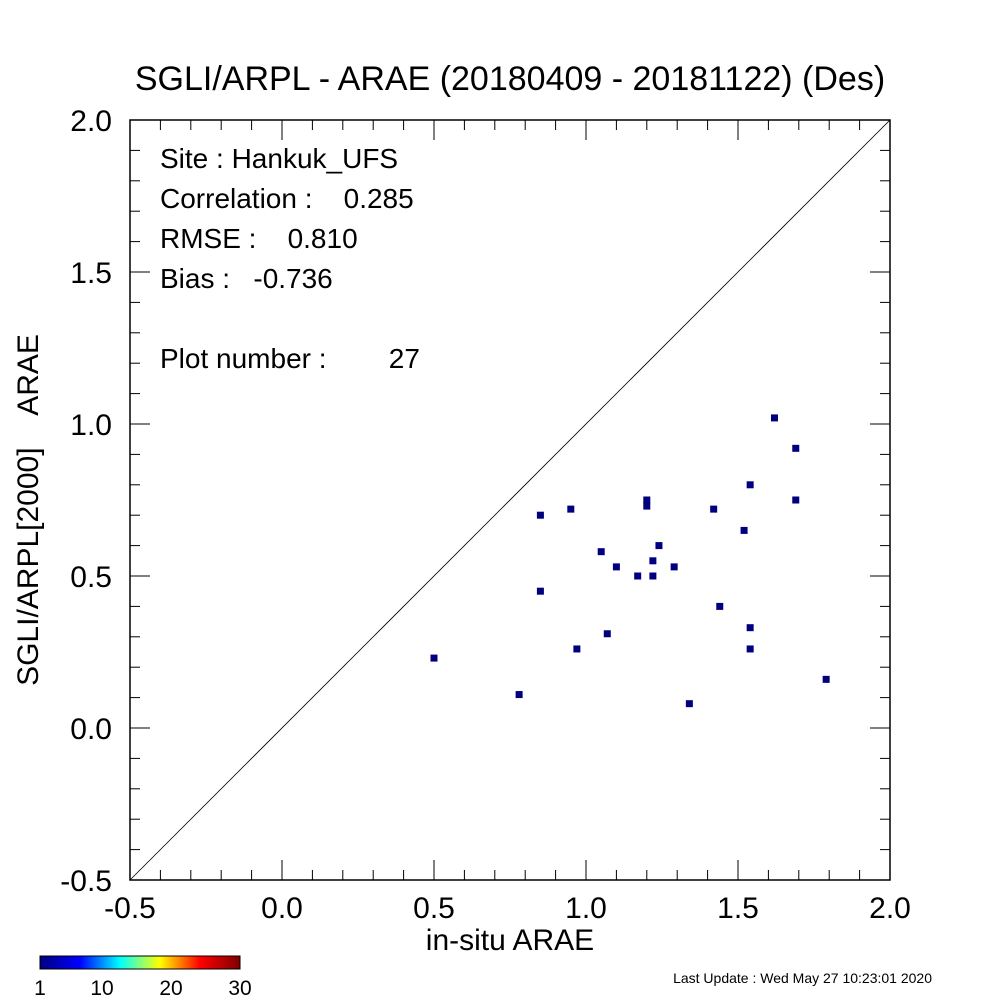  What do you see at coordinates (510, 940) in the screenshot?
I see `x-axis-label: in-situ ARAE` at bounding box center [510, 940].